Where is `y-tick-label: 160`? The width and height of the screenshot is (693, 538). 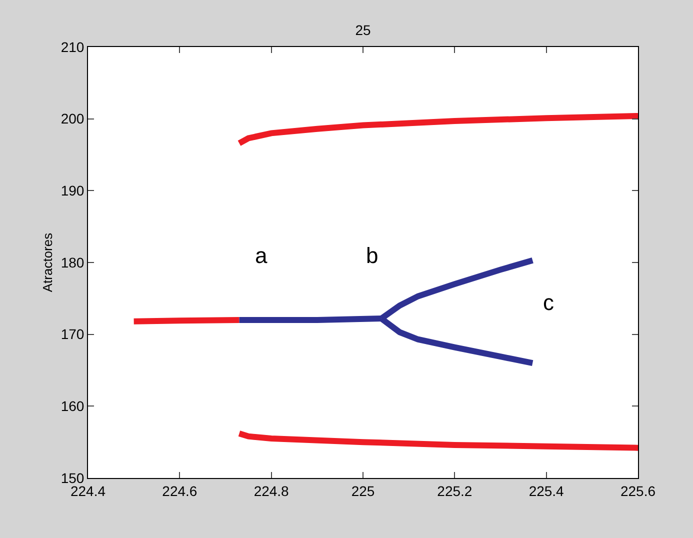 y-tick-label: 160 is located at coordinates (72, 406).